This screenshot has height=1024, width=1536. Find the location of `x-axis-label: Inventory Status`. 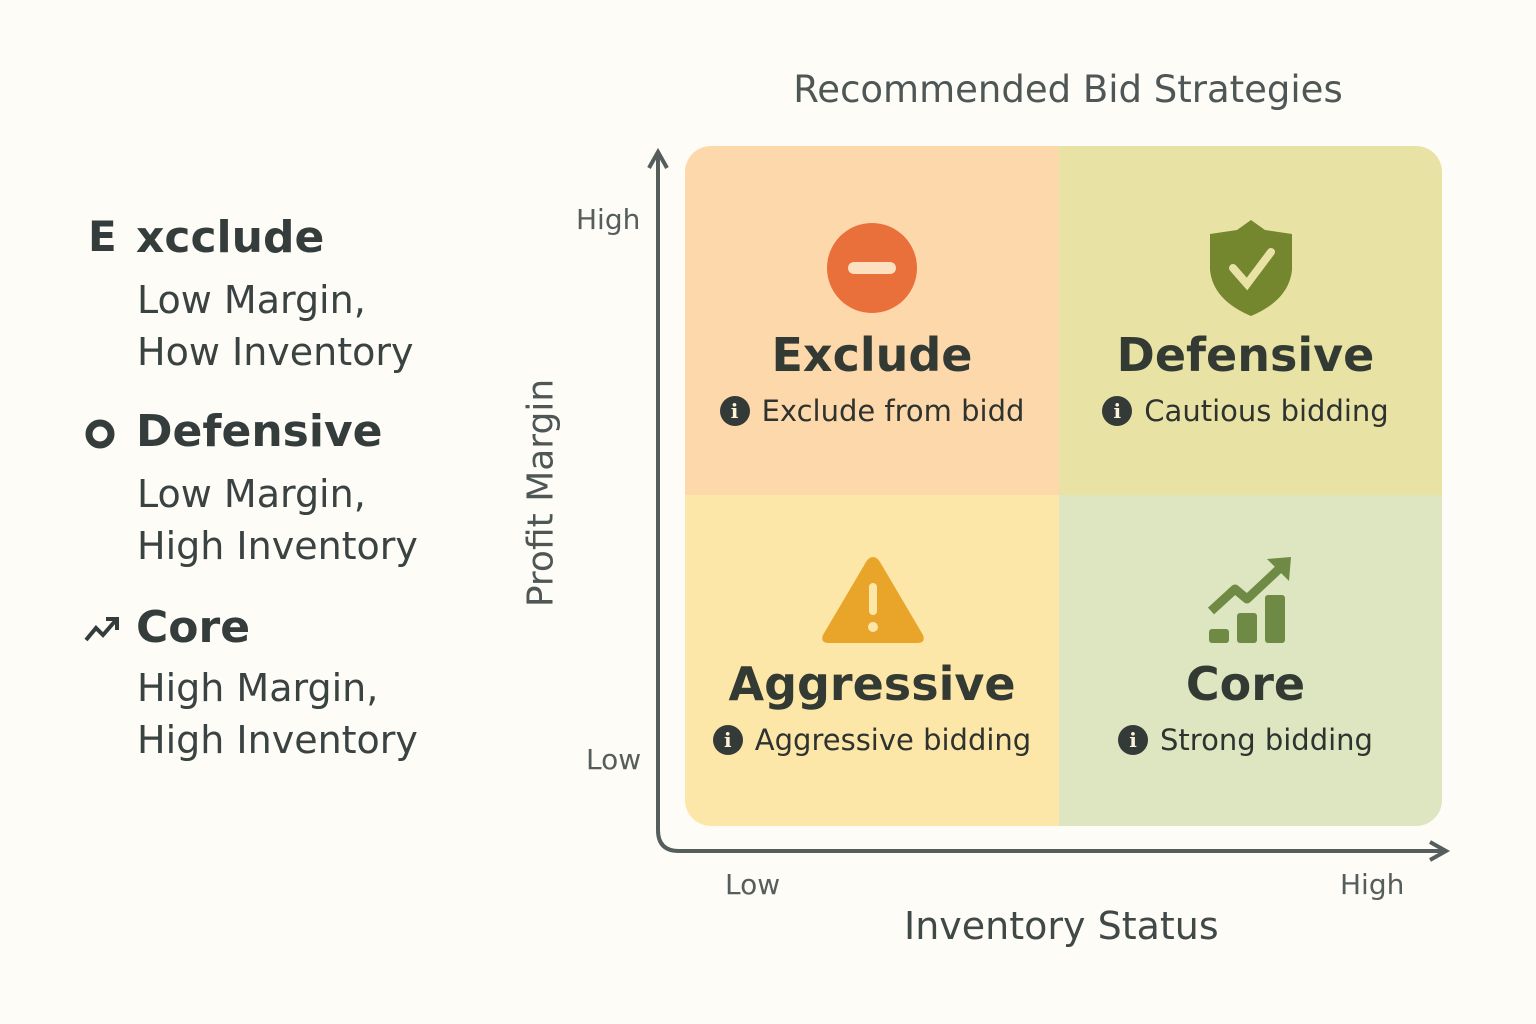

x-axis-label: Inventory Status is located at coordinates (1061, 926).